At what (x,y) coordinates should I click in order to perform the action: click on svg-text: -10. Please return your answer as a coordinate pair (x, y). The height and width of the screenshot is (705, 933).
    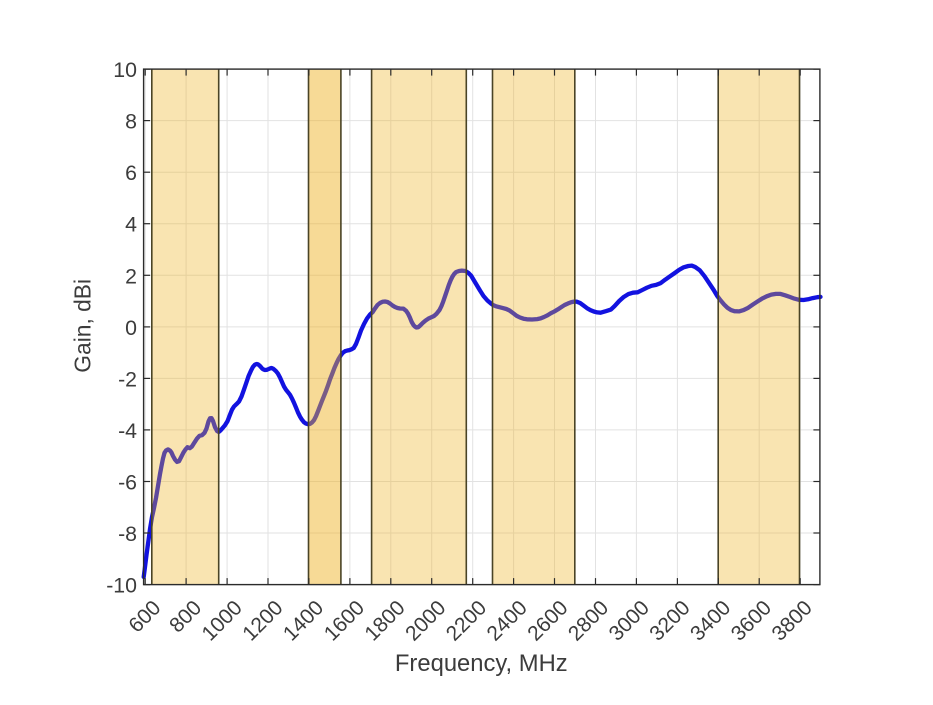
    Looking at the image, I should click on (121, 586).